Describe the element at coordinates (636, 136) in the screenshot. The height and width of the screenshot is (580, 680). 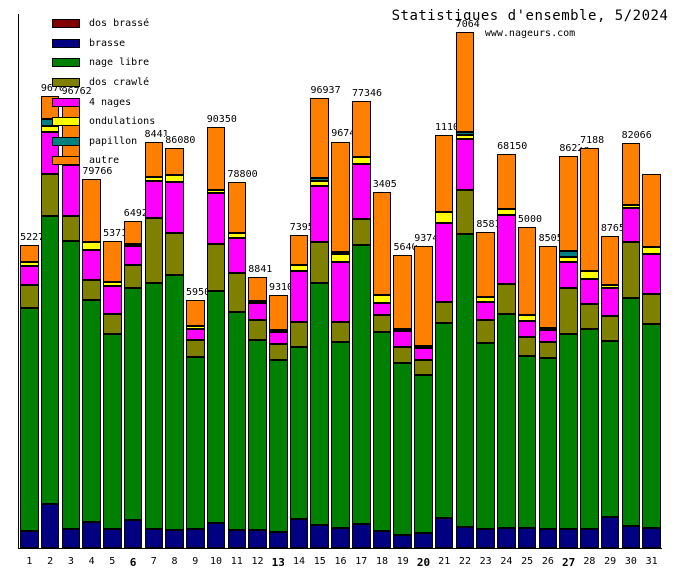
I see `bar-value-label: 82066` at that location.